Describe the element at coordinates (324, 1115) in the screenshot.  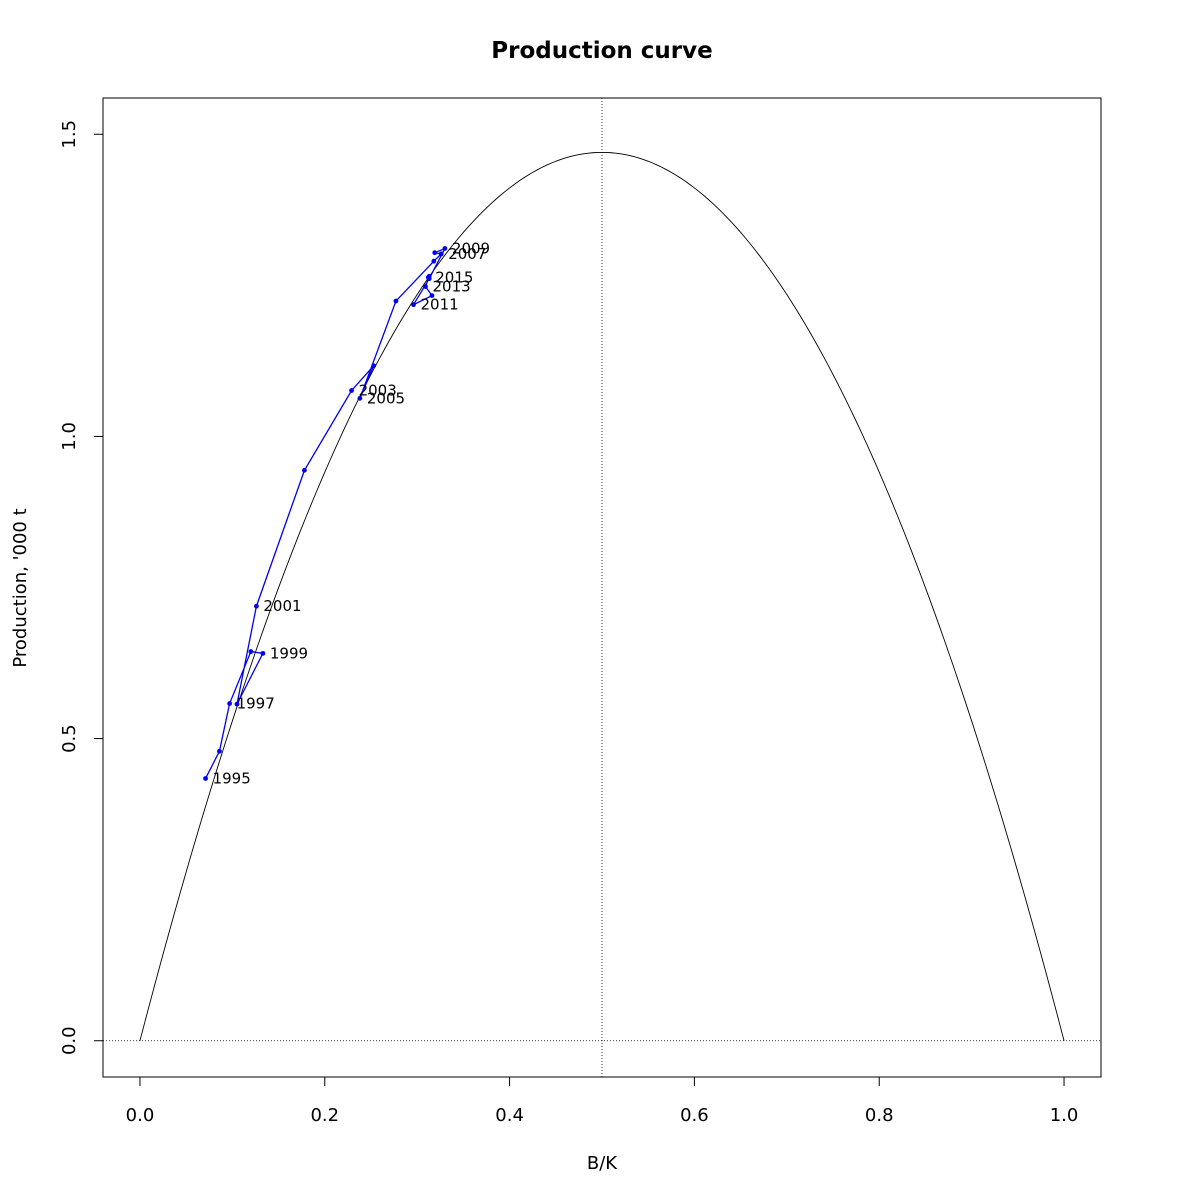
I see `x-tick-label: 0.2` at that location.